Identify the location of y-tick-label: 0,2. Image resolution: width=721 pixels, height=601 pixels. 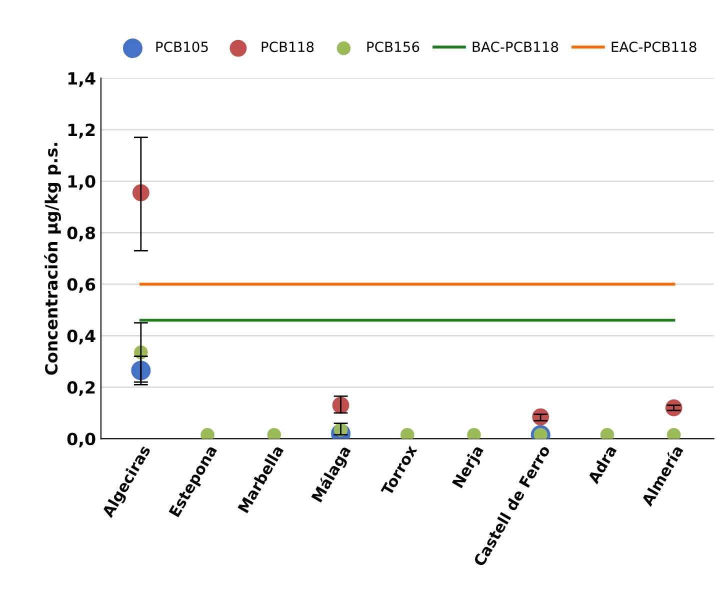
(81, 388).